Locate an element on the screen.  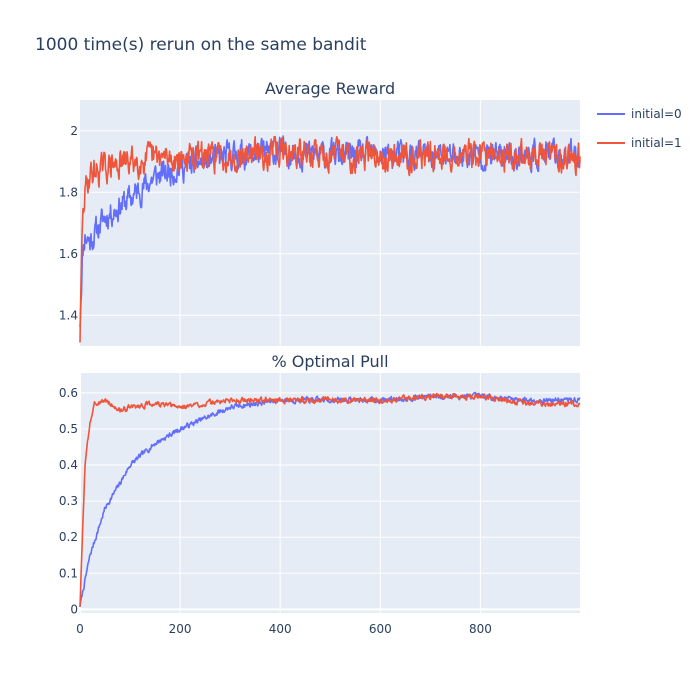
y-tick-label: 0.4 is located at coordinates (68, 465).